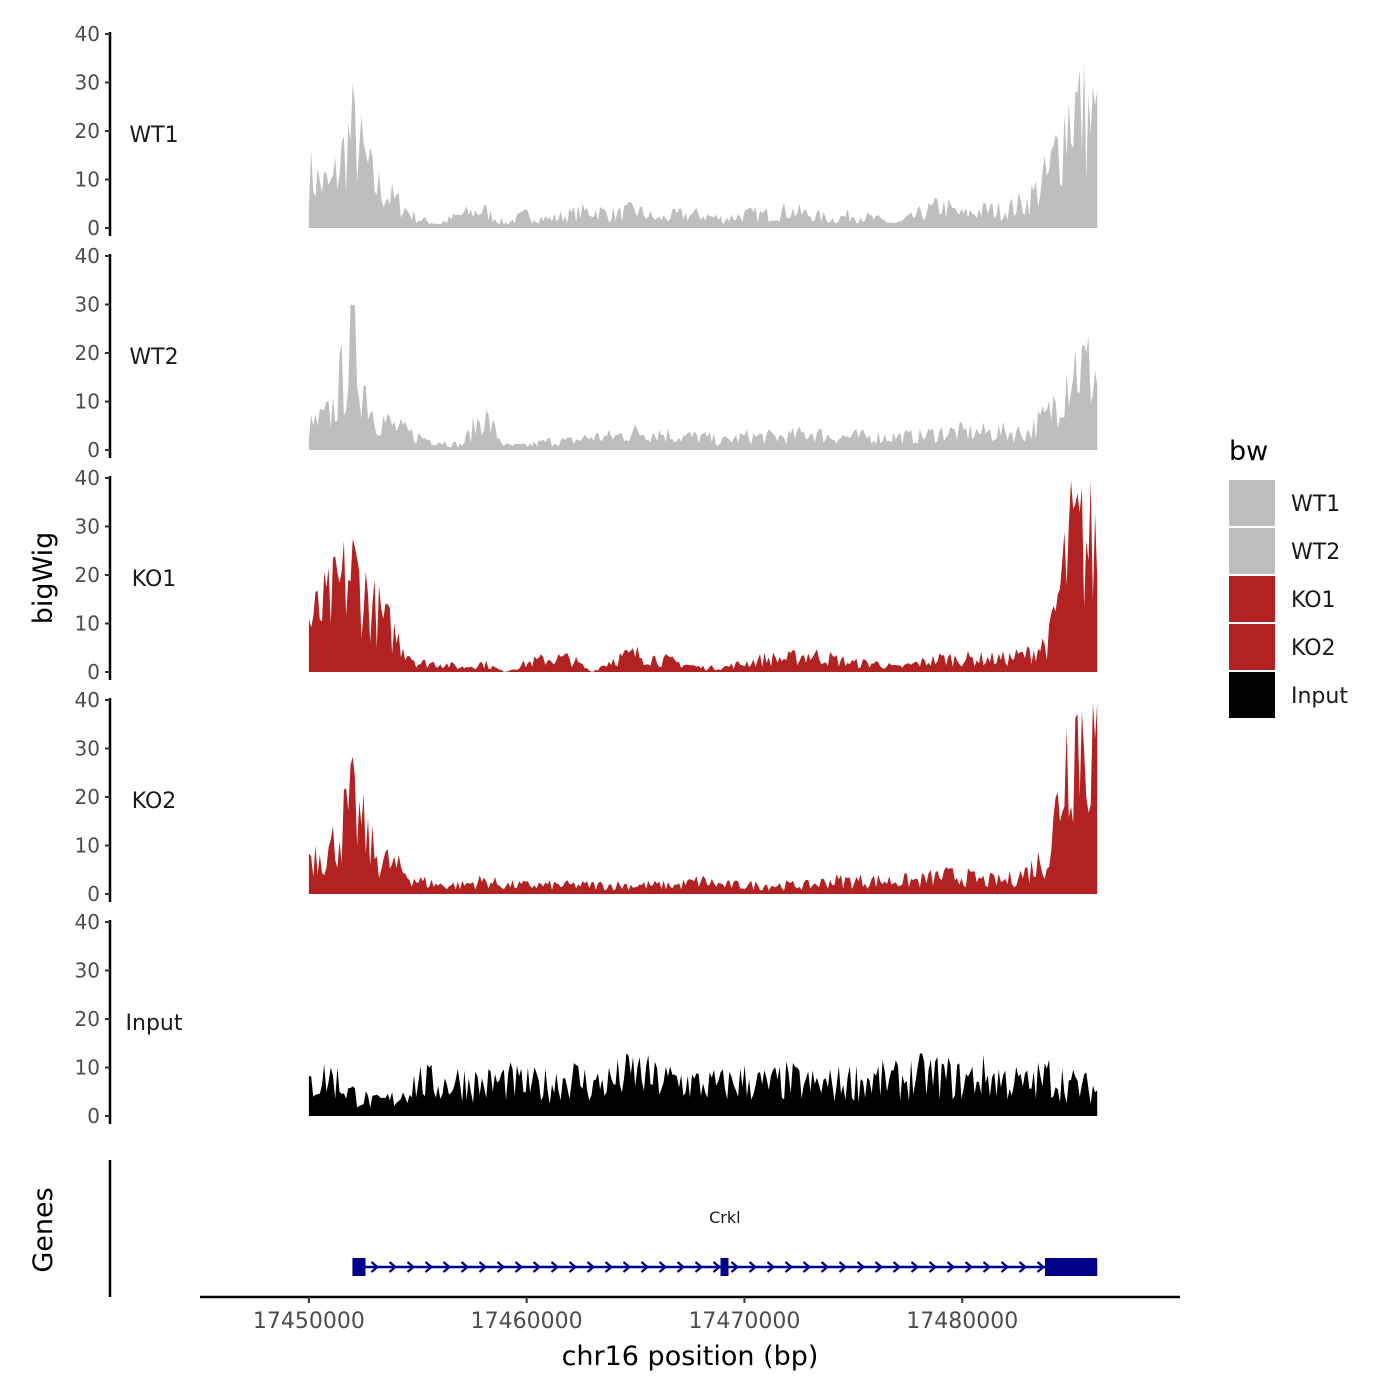  I want to click on track-wt1: 0 10 20 30 40 WT1, so click(586, 131).